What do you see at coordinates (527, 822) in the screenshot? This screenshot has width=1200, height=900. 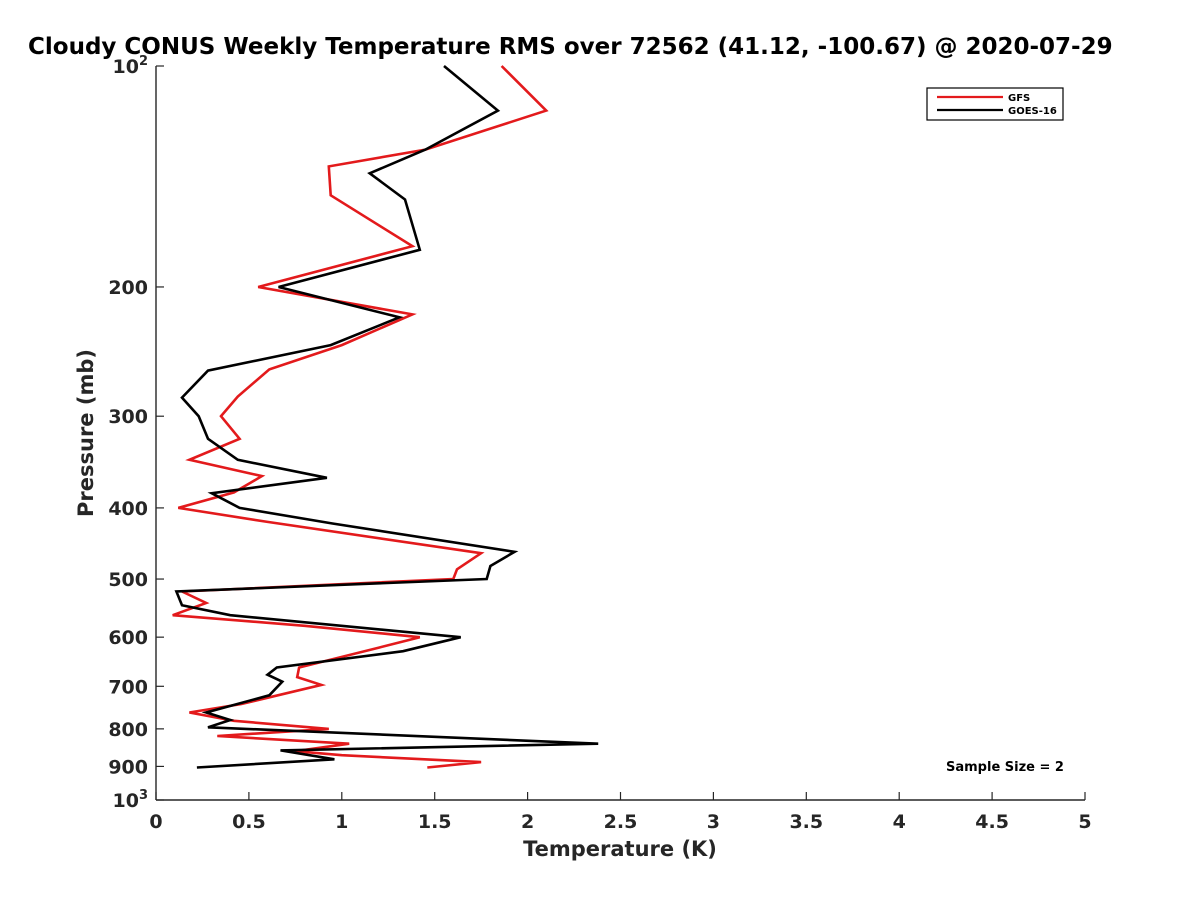 I see `x-tick-label: 2` at bounding box center [527, 822].